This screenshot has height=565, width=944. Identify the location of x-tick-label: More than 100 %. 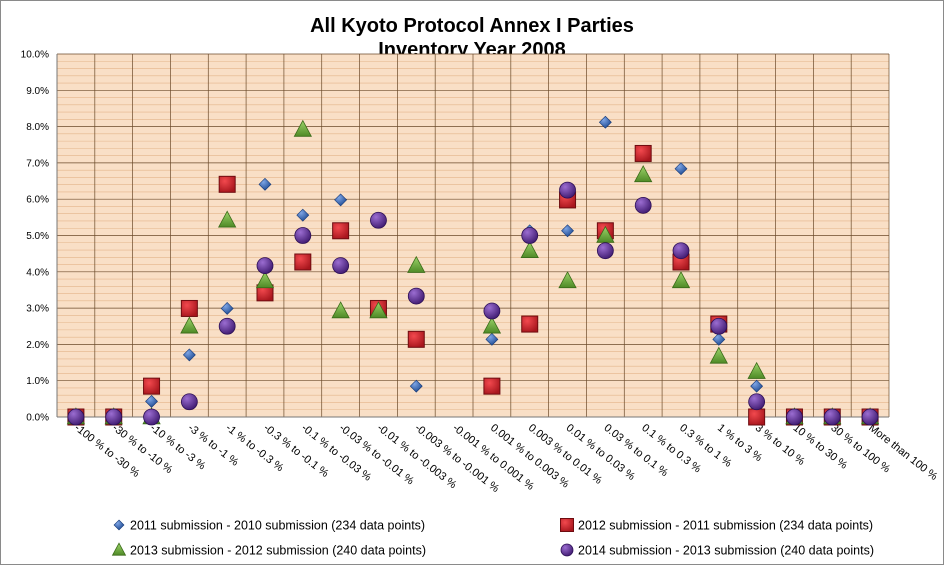
(903, 452).